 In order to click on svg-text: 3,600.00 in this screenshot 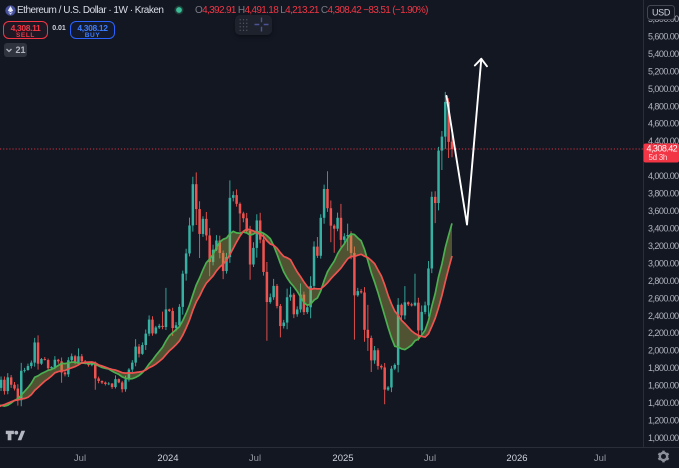, I will do `click(663, 211)`.